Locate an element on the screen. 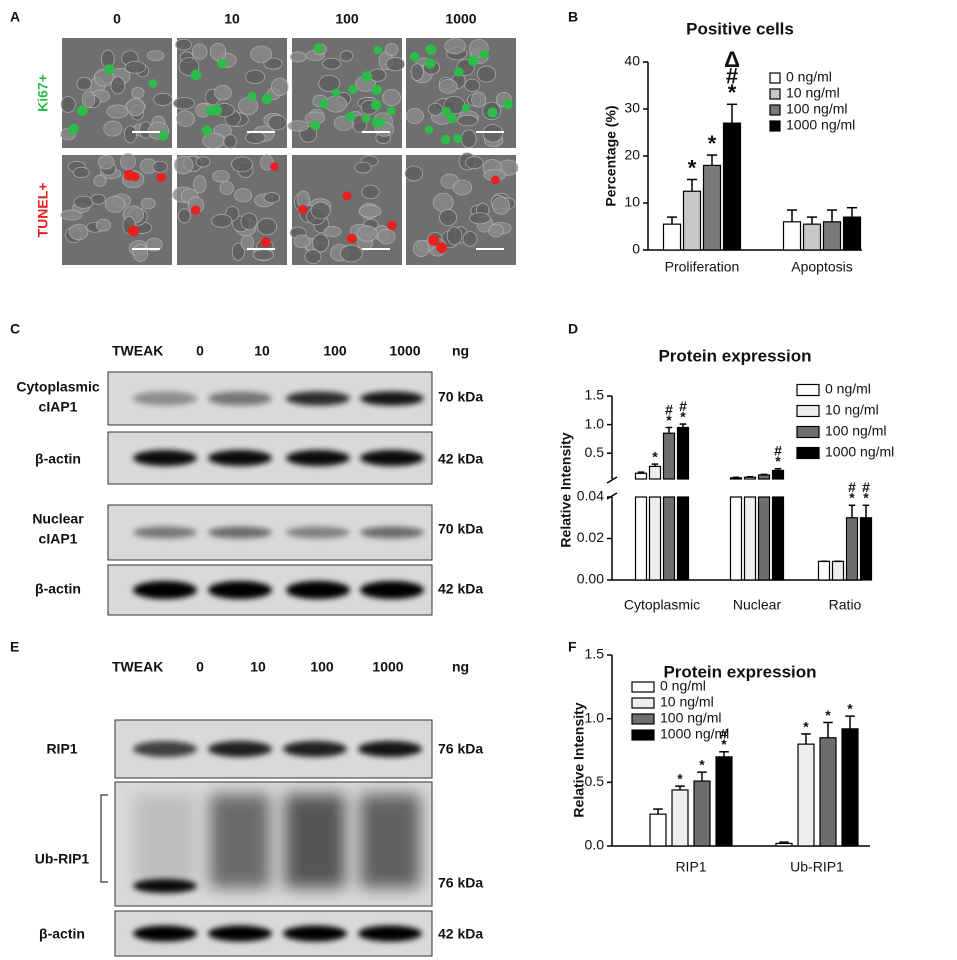 This screenshot has width=957, height=960. lane-label: 0 is located at coordinates (200, 667).